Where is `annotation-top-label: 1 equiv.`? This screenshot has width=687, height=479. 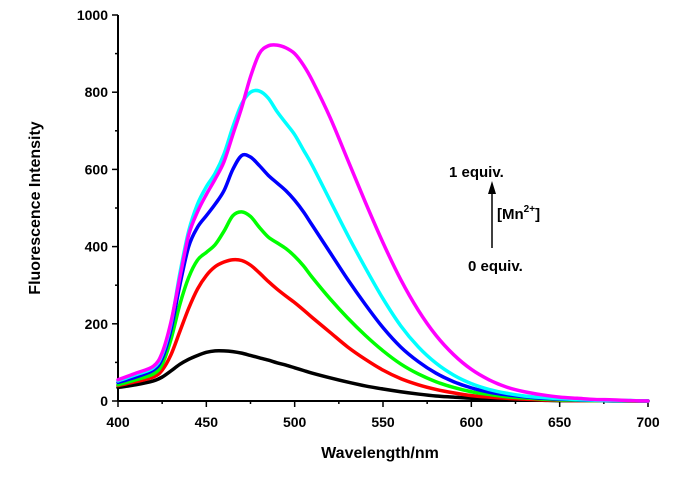 annotation-top-label: 1 equiv. is located at coordinates (476, 172).